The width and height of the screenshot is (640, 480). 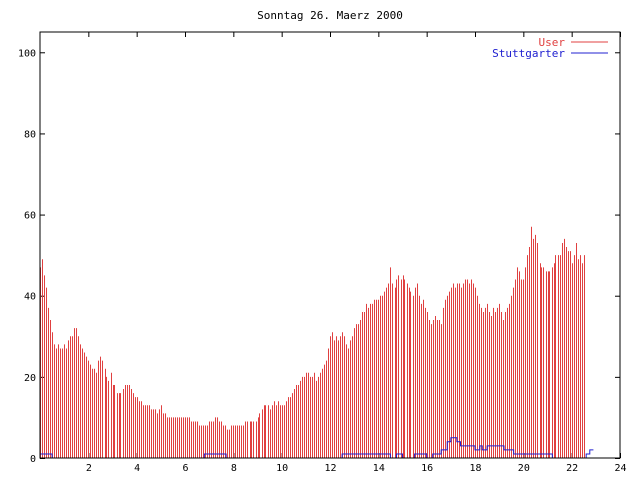 What do you see at coordinates (572, 468) in the screenshot?
I see `x-tick-label: 22` at bounding box center [572, 468].